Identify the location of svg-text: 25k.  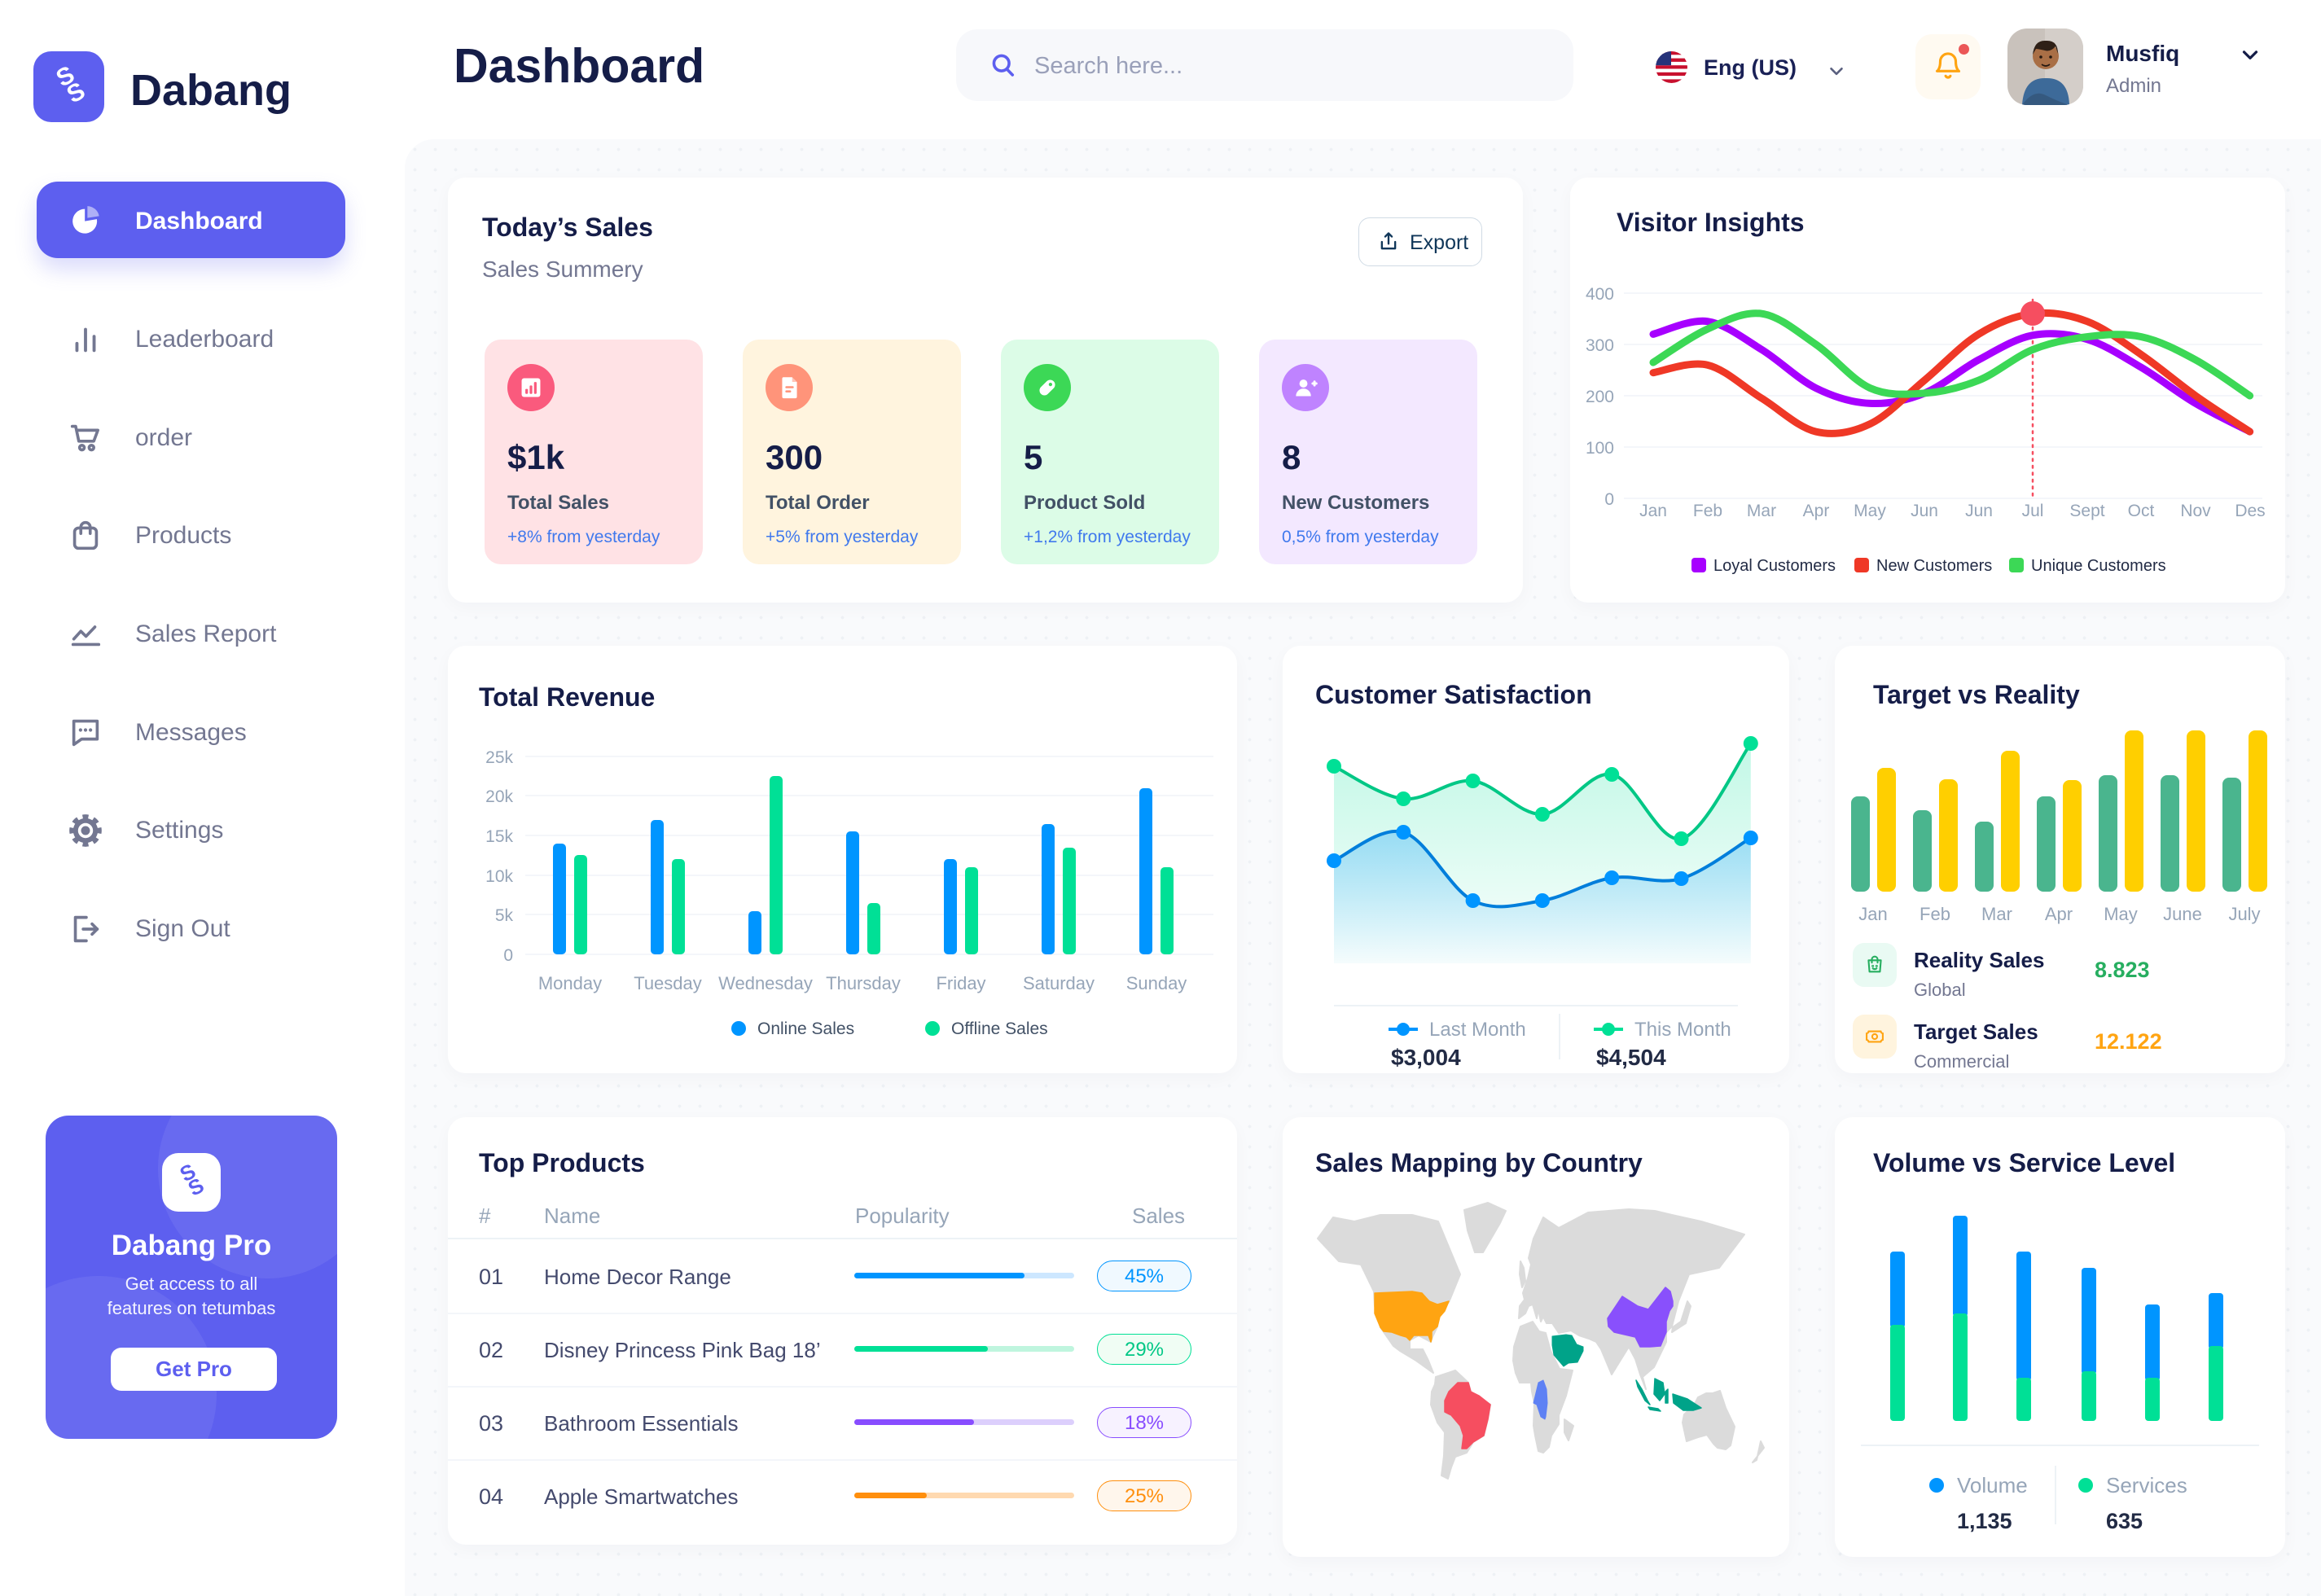
(499, 757).